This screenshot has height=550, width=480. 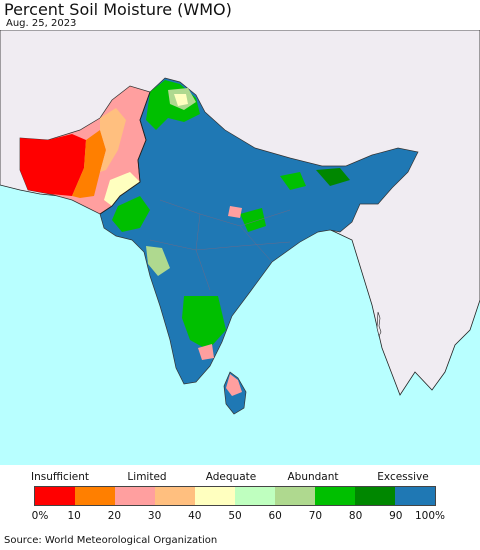 What do you see at coordinates (235, 212) in the screenshot?
I see `red-spot-central` at bounding box center [235, 212].